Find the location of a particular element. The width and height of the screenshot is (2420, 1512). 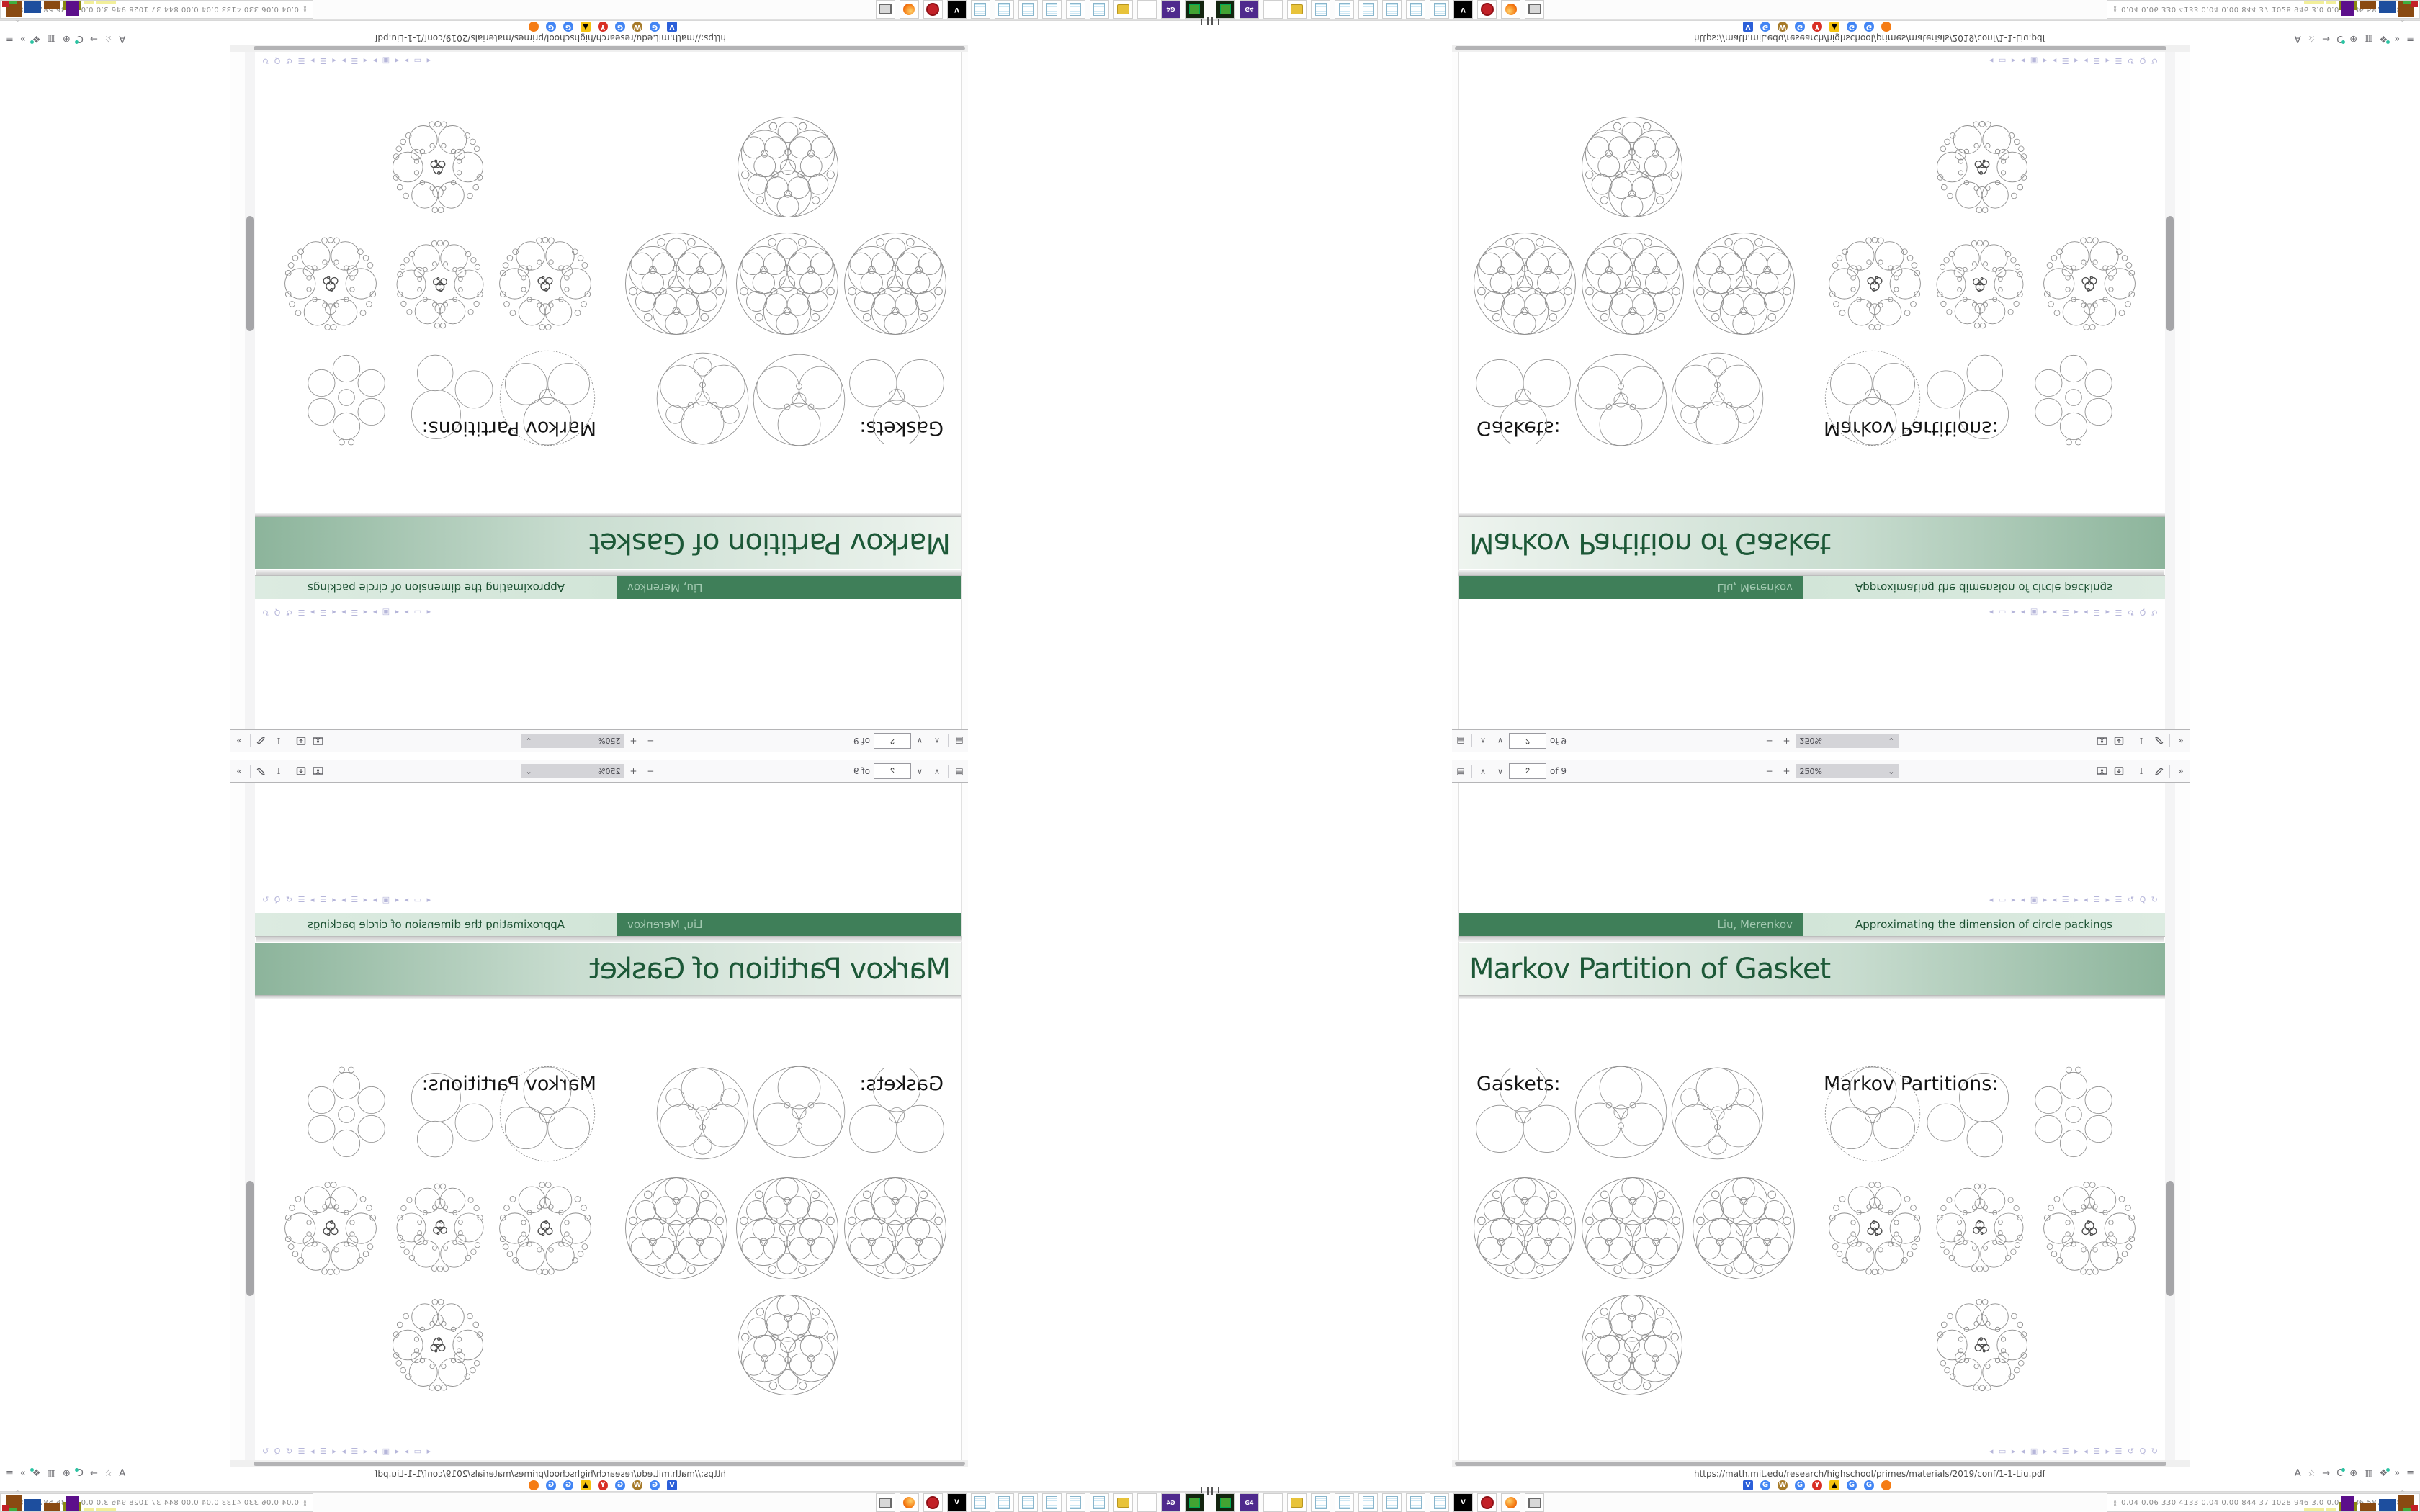

secondary-toolbar-toggle: » is located at coordinates (239, 741).